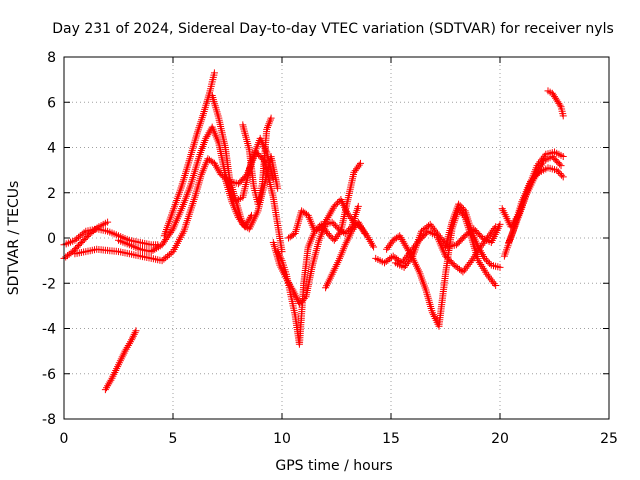  I want to click on y-tick-label: -8, so click(49, 420).